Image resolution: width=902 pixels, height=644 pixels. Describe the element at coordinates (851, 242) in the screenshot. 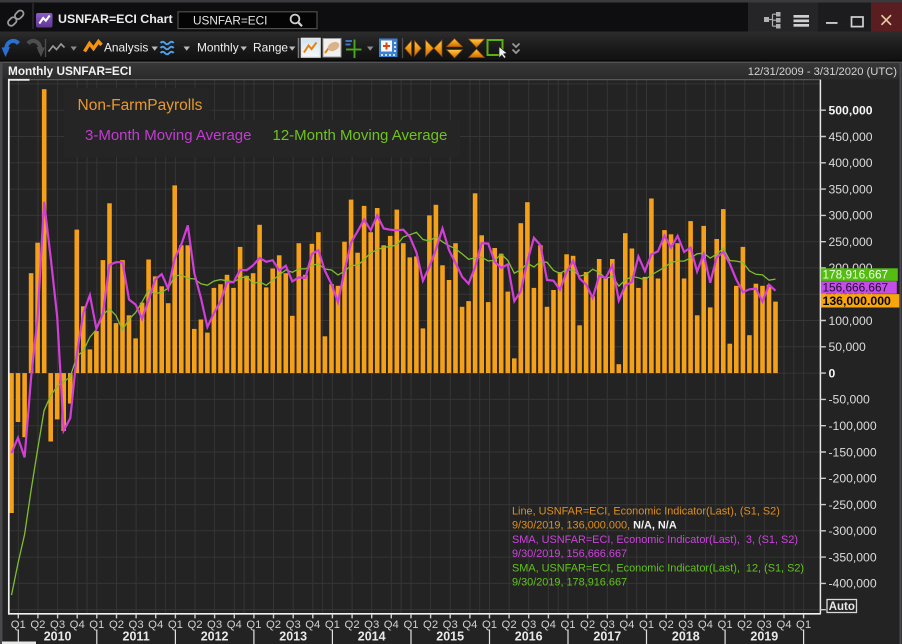

I see `svg-text: 250,000` at that location.